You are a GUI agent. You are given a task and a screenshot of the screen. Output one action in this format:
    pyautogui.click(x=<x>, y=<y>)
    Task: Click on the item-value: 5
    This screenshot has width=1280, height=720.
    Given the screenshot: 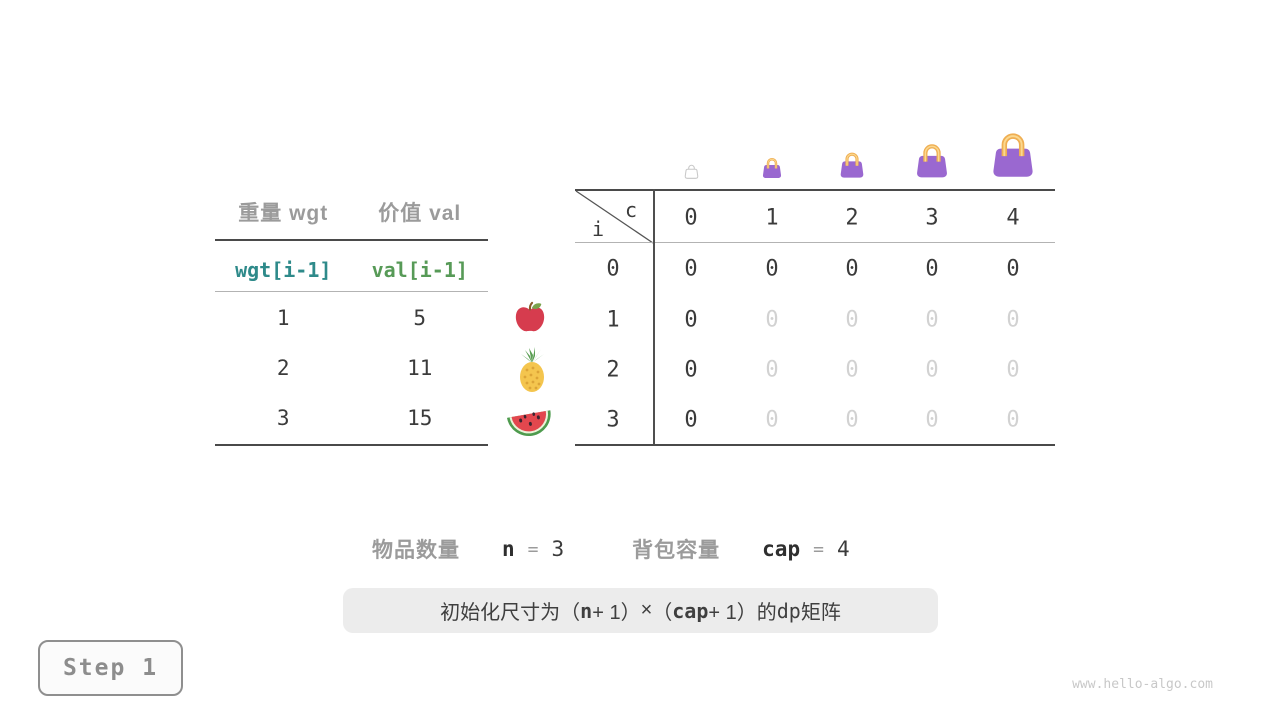 What is the action you would take?
    pyautogui.click(x=420, y=318)
    